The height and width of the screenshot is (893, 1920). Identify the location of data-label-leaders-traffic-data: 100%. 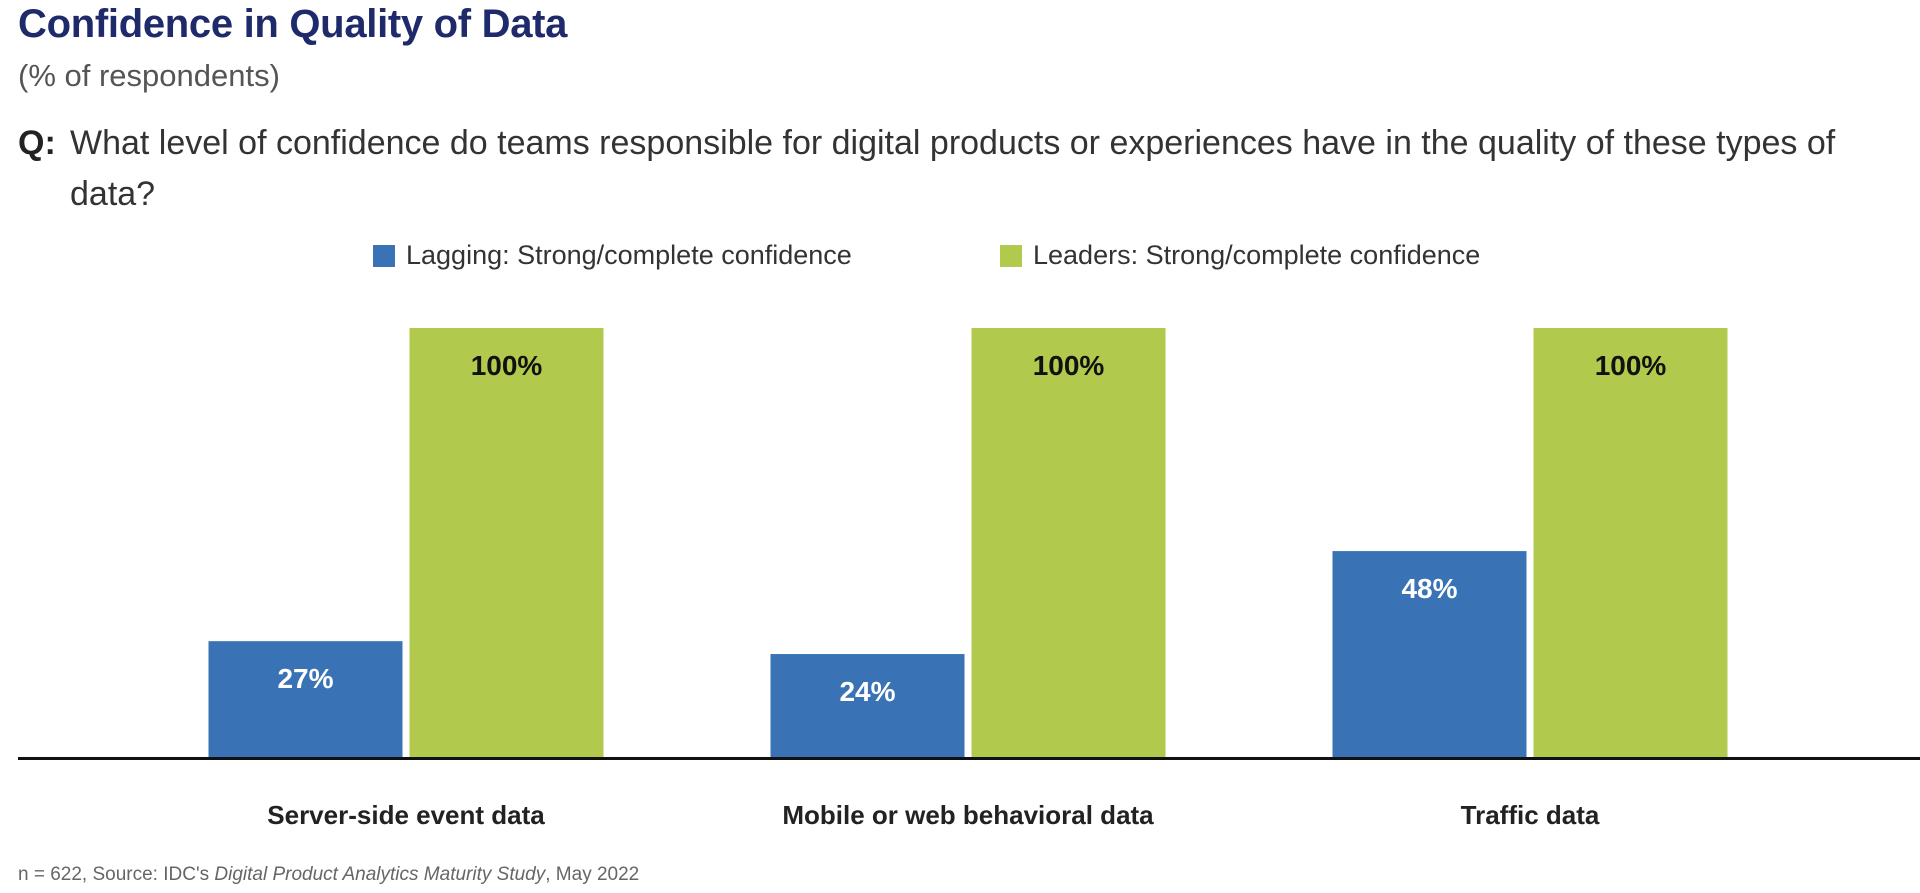
(1631, 365).